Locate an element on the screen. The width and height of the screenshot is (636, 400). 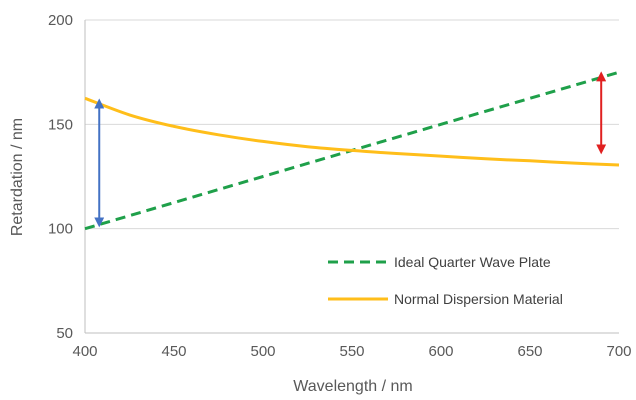
x-tick-label: 450 is located at coordinates (173, 351).